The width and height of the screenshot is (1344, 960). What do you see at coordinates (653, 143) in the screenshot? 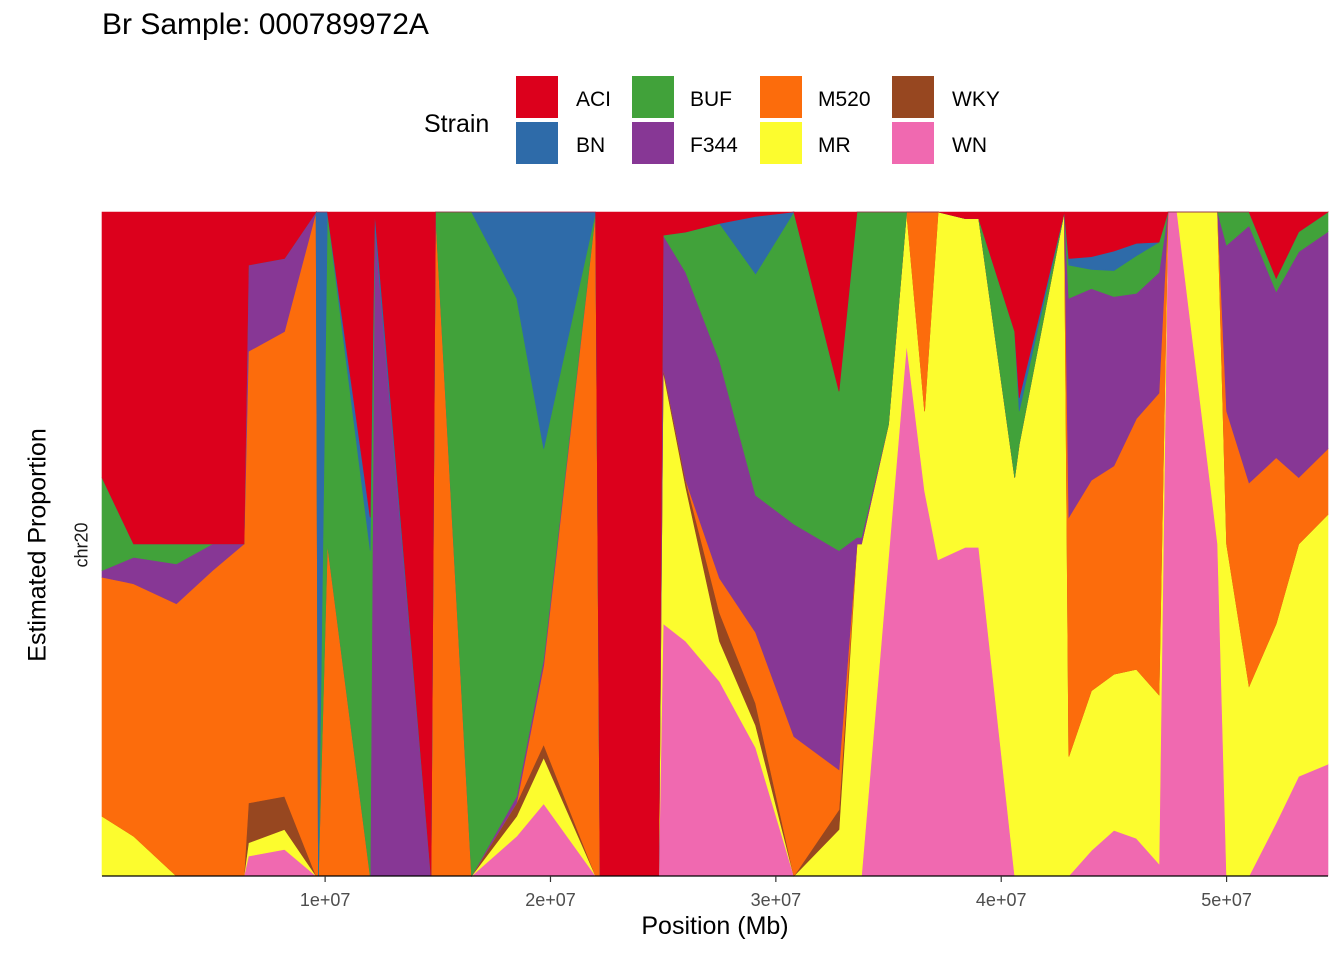
I see `legend-key-f344` at bounding box center [653, 143].